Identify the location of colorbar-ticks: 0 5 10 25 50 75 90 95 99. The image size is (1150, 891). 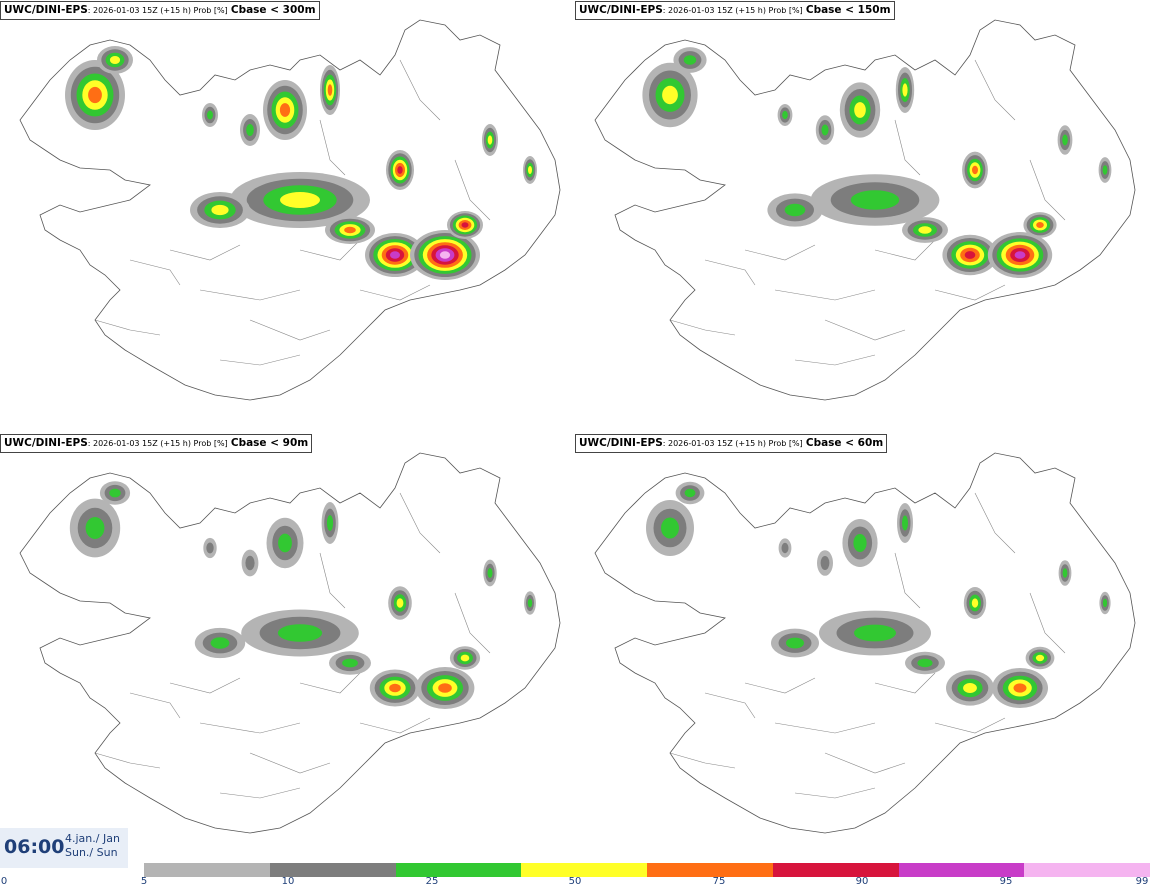
(575, 883).